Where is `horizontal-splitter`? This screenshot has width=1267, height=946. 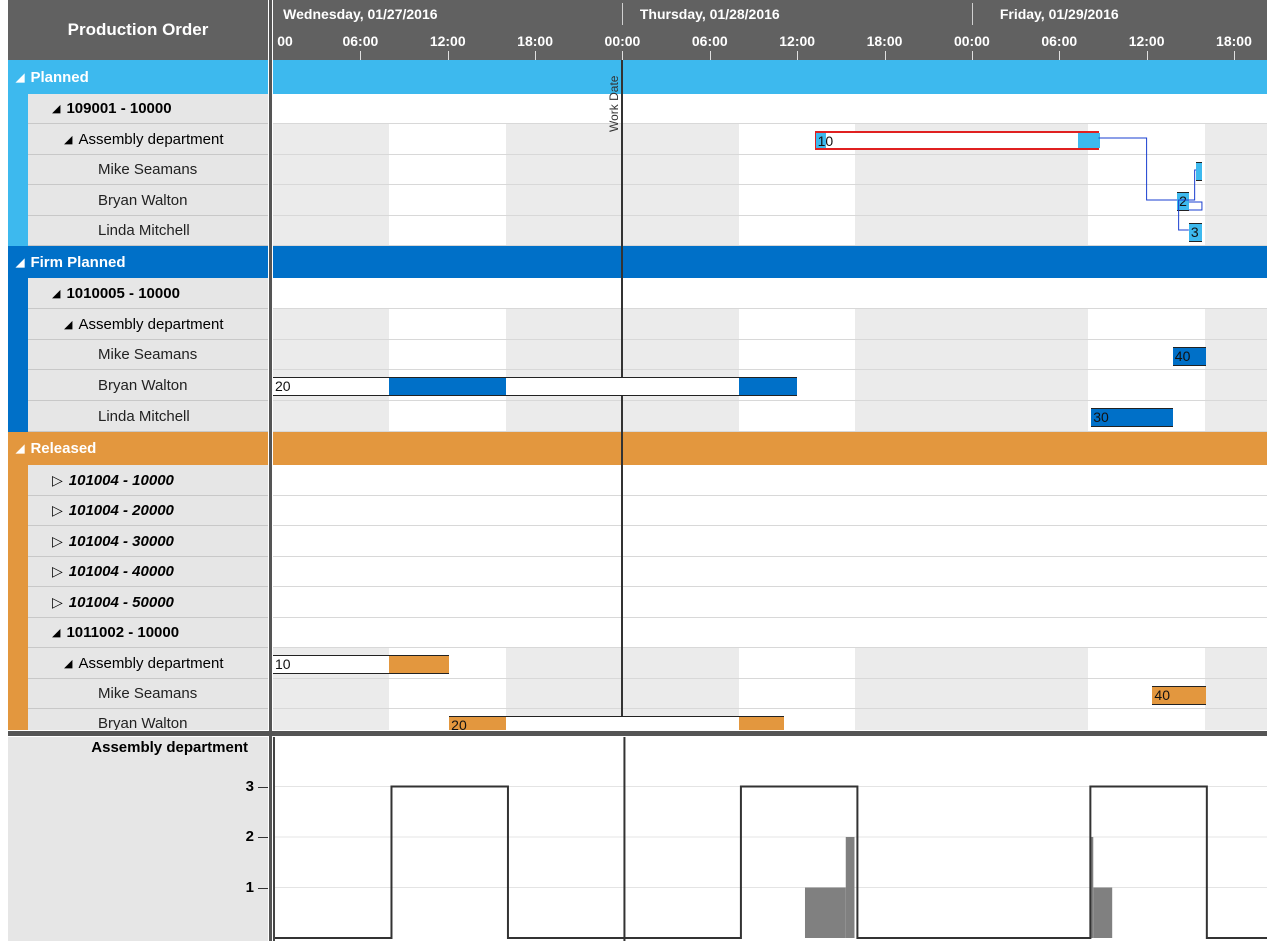
horizontal-splitter is located at coordinates (637, 733).